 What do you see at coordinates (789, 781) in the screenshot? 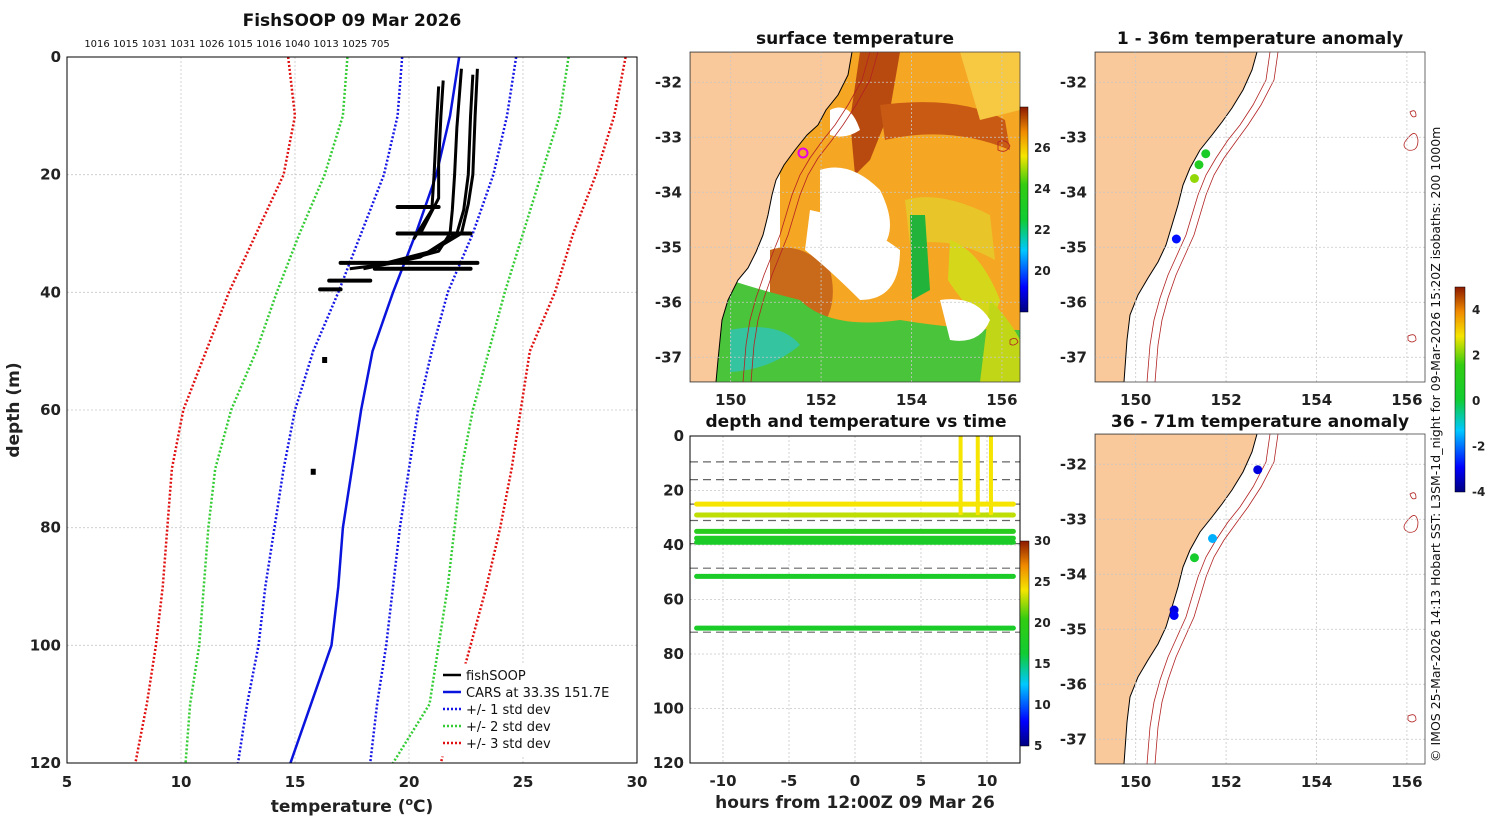
I see `timeseries-xtick-label: -5` at bounding box center [789, 781].